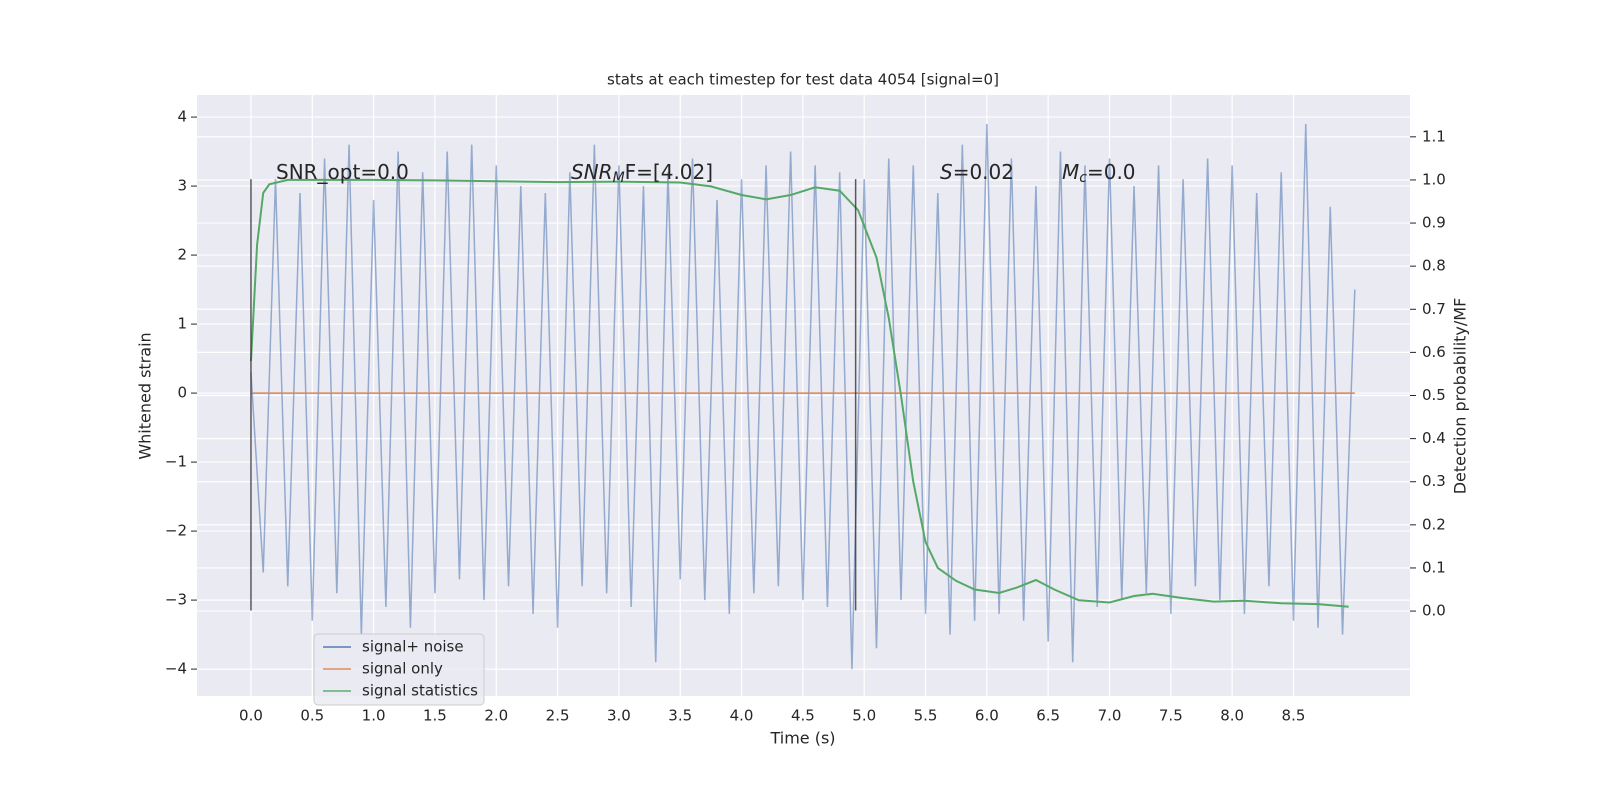 This screenshot has width=1600, height=800. I want to click on y-tick-label: 3, so click(182, 186).